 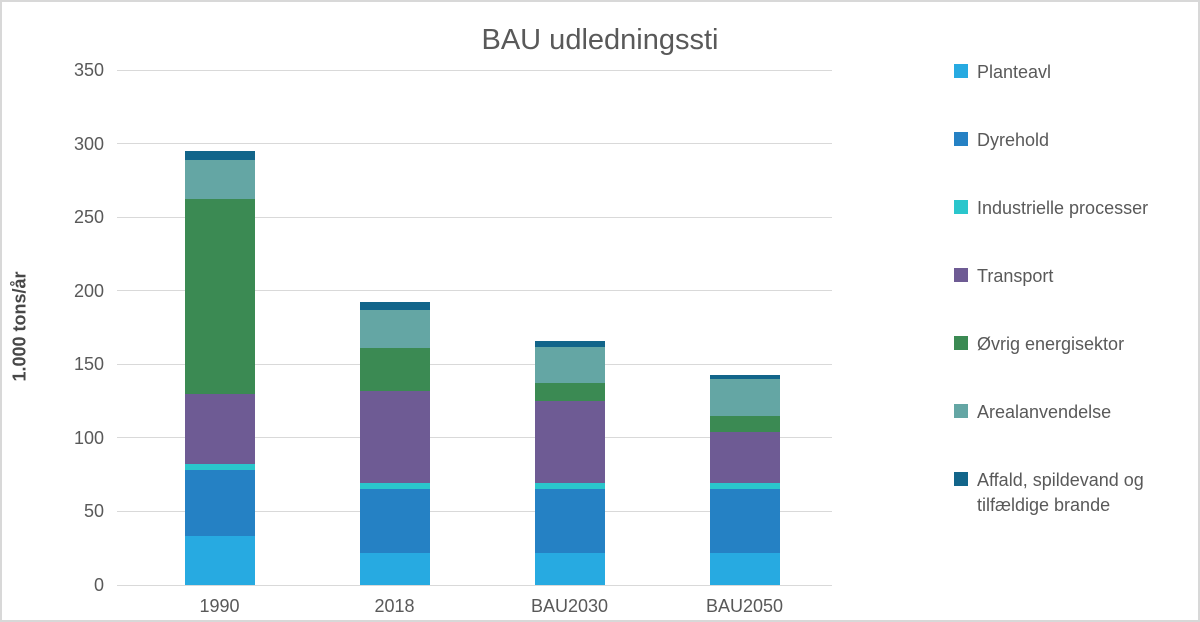 What do you see at coordinates (88, 364) in the screenshot?
I see `y-tick-label: 150` at bounding box center [88, 364].